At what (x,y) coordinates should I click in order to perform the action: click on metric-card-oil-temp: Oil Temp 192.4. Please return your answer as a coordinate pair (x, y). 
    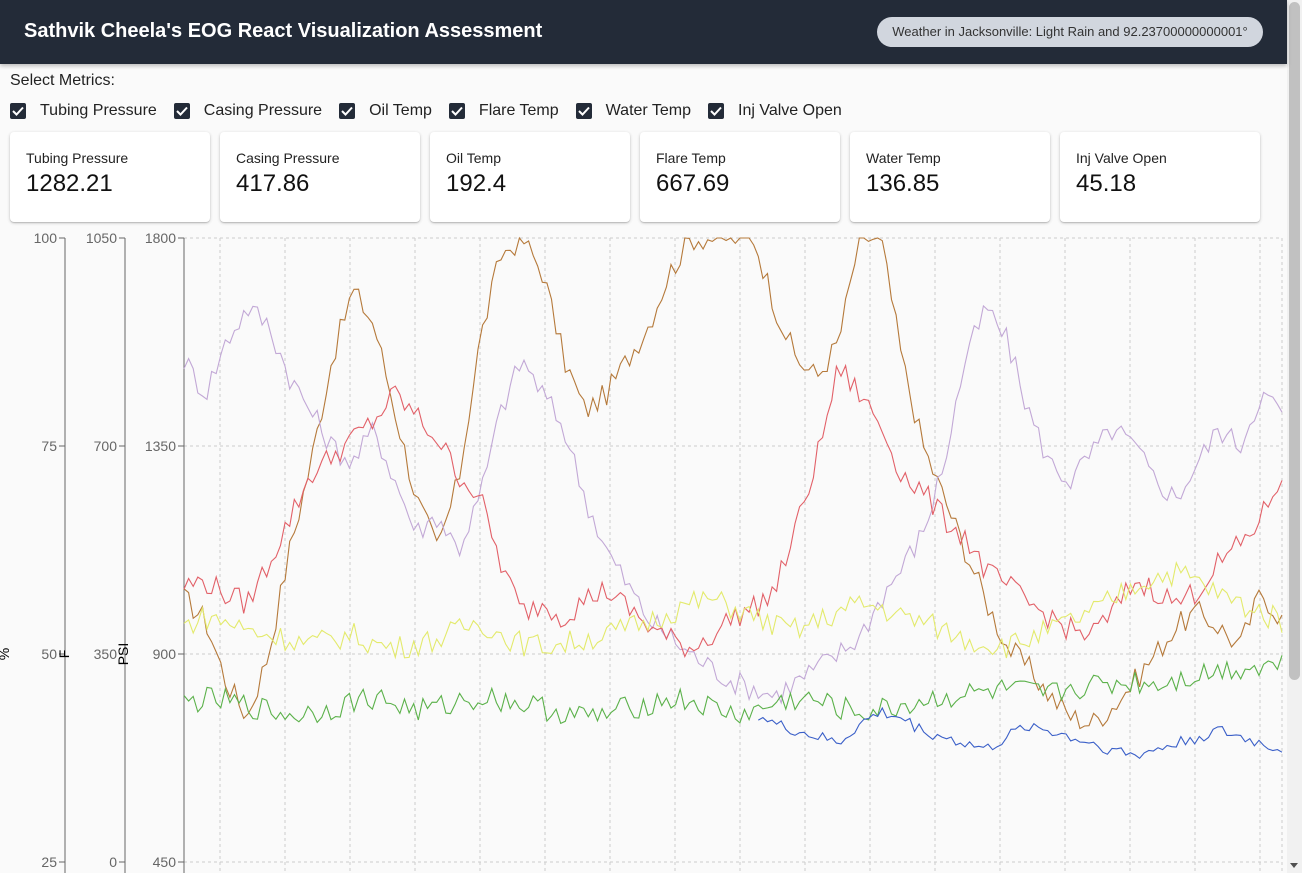
    Looking at the image, I should click on (530, 177).